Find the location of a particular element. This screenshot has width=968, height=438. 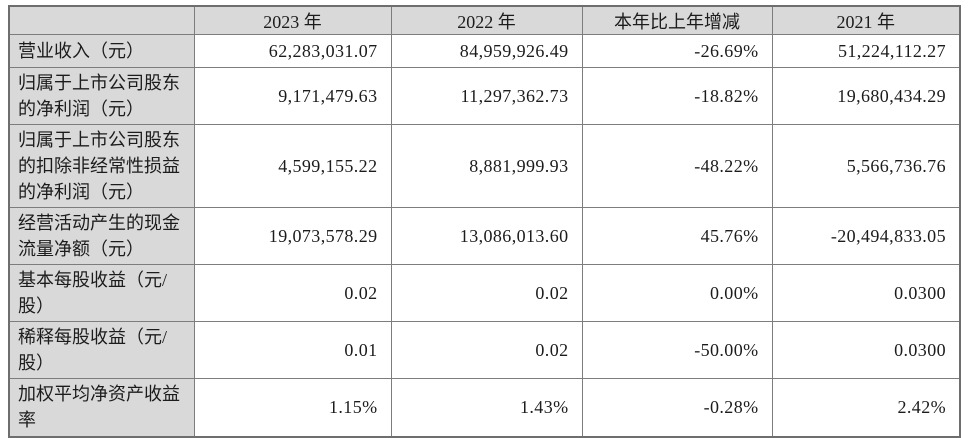

value-cell: -26.69% is located at coordinates (677, 51).